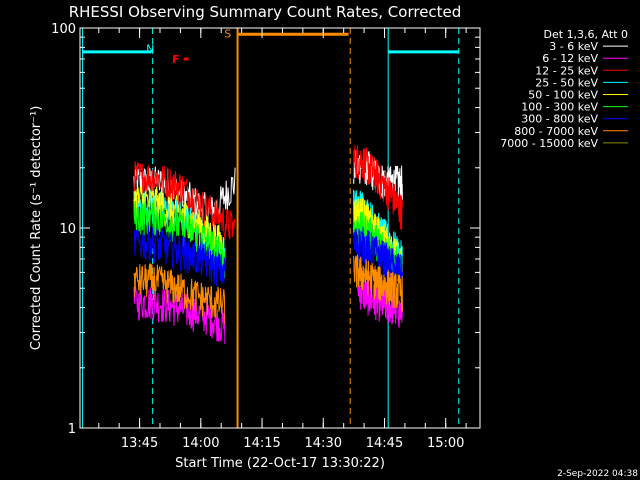  Describe the element at coordinates (384, 443) in the screenshot. I see `x-tick-label: 14:45` at that location.